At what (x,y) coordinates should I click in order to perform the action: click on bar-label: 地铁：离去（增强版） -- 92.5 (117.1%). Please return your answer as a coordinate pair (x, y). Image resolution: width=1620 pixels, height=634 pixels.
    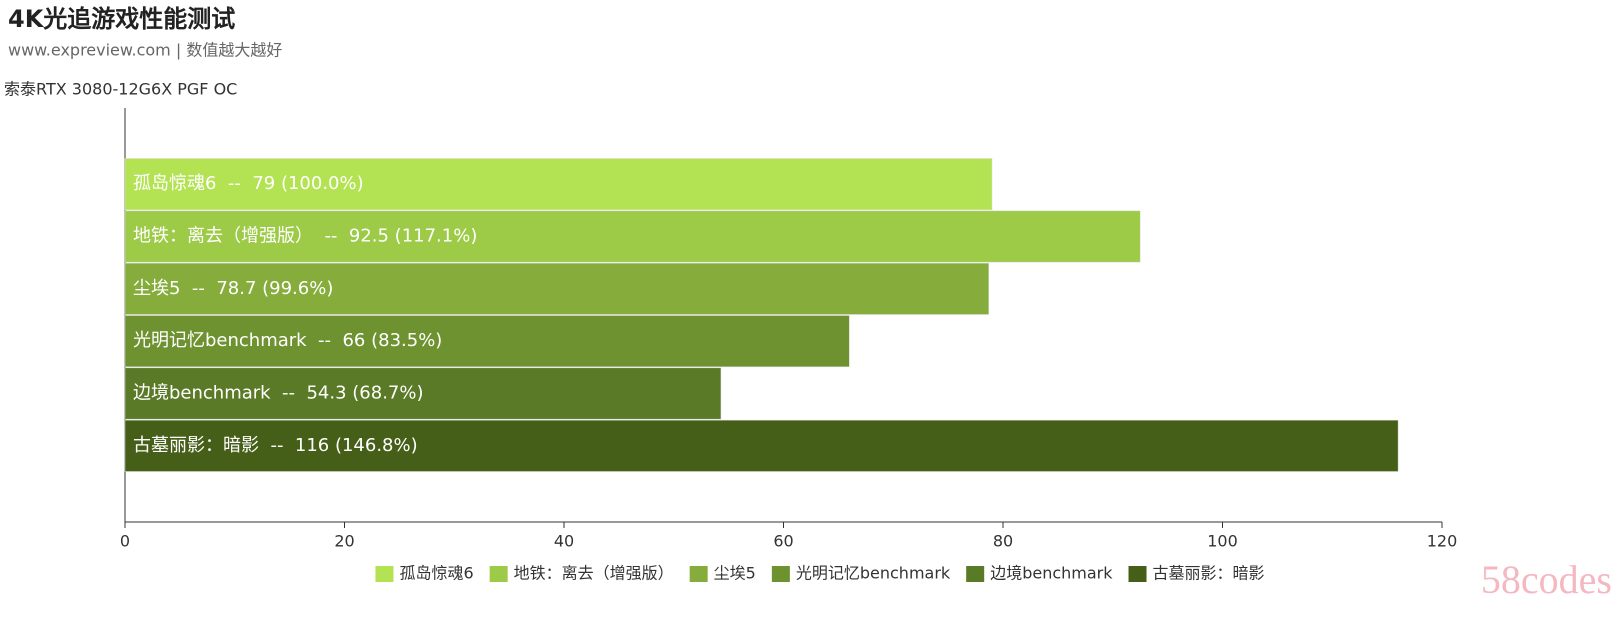
    Looking at the image, I should click on (305, 236).